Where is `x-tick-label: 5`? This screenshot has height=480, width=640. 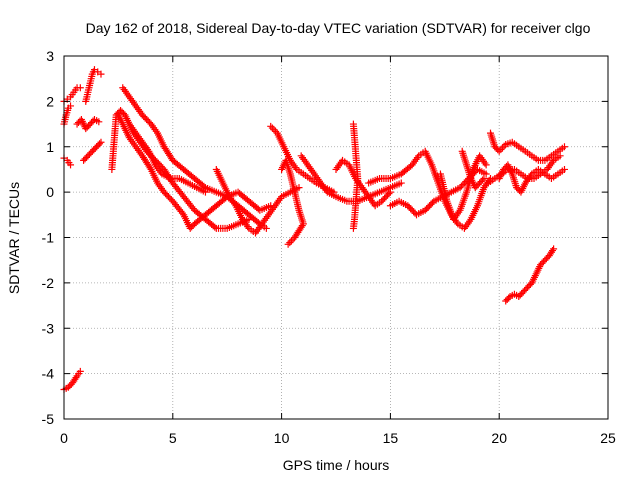
x-tick-label: 5 is located at coordinates (173, 438).